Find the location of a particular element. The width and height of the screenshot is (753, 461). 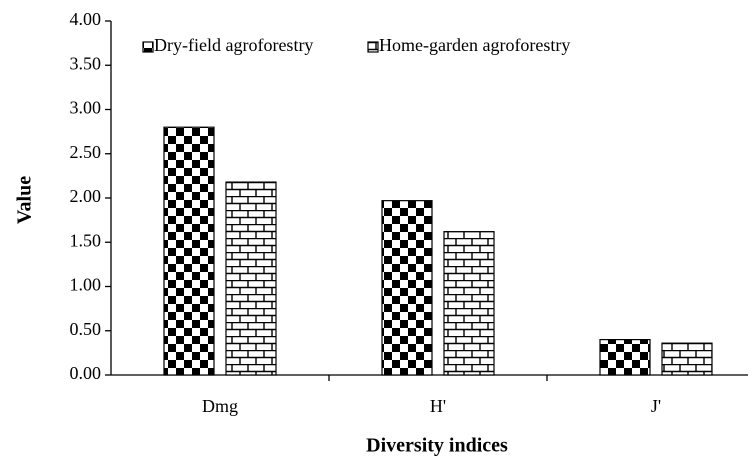

y-tick-label: 4.00 is located at coordinates (86, 19).